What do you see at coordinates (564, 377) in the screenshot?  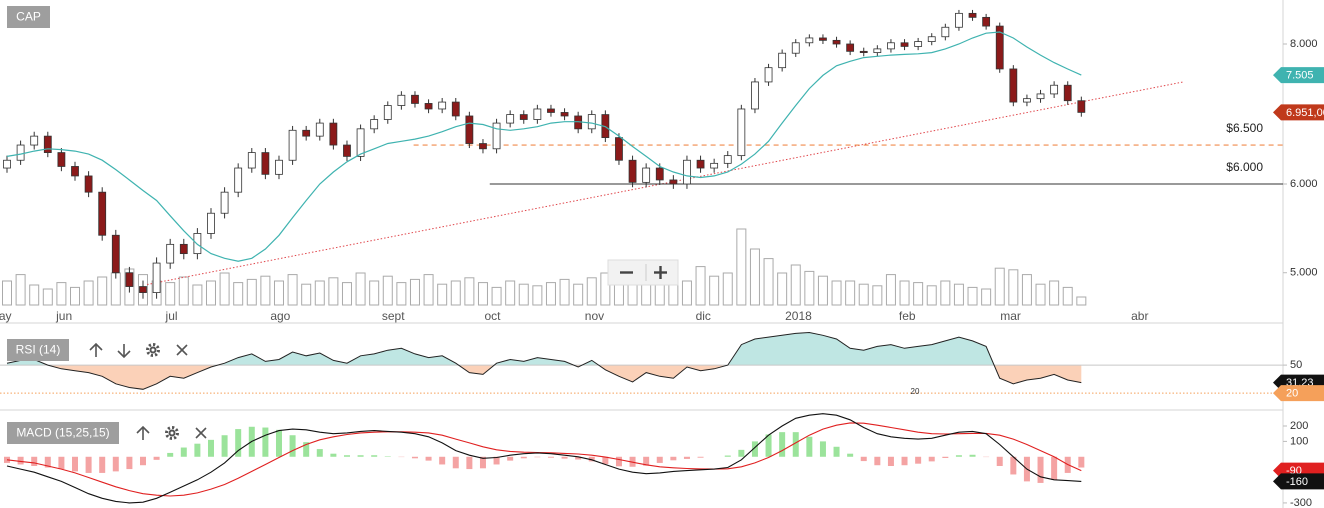 I see `rsi-area-below` at bounding box center [564, 377].